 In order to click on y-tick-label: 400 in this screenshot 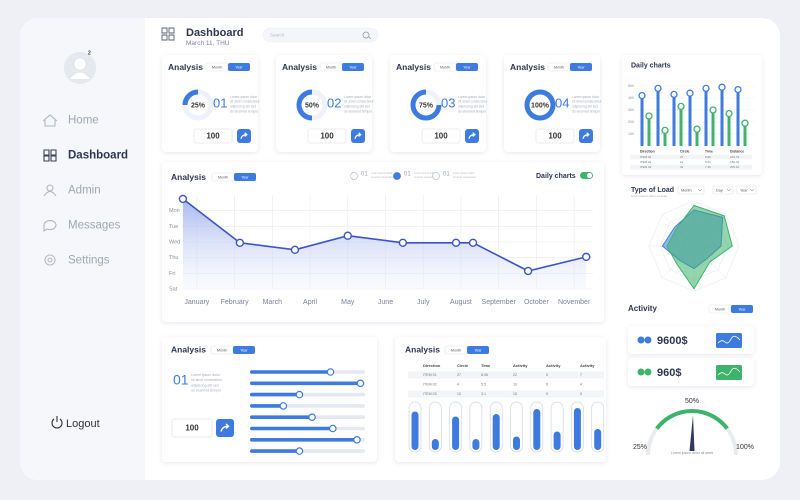, I will do `click(631, 98)`.